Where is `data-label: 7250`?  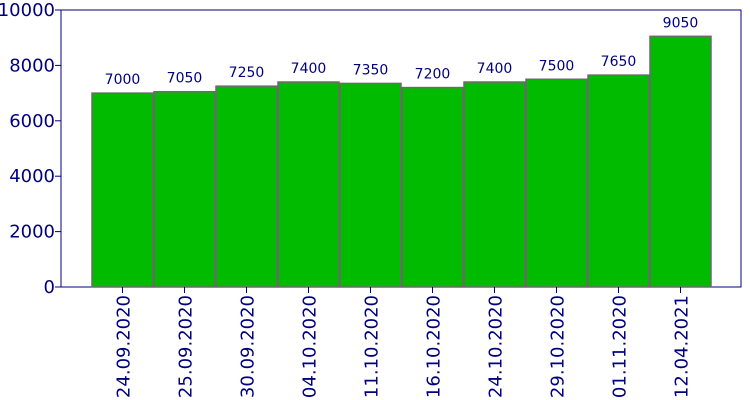 data-label: 7250 is located at coordinates (247, 73).